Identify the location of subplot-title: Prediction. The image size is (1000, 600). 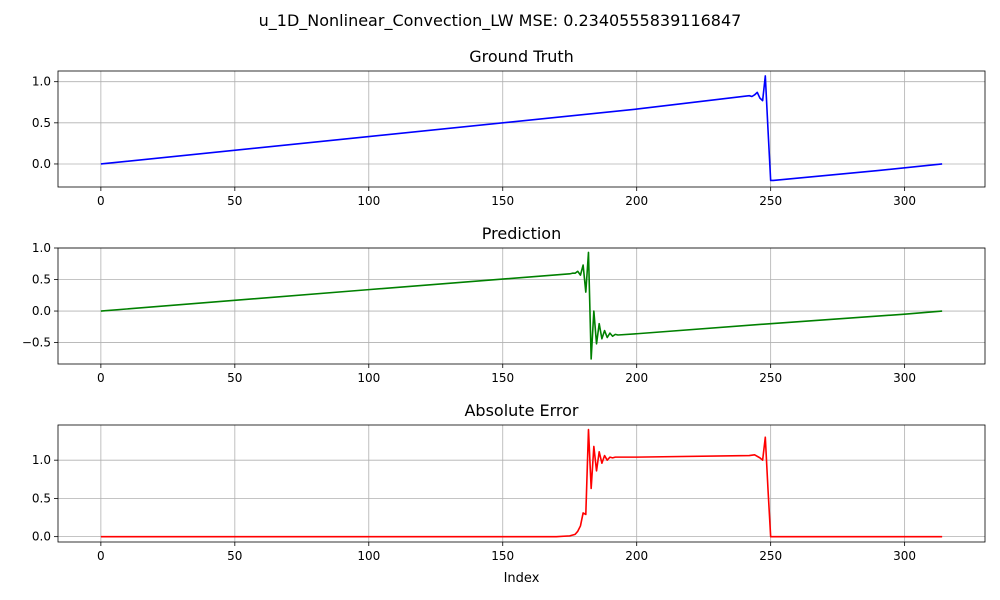
(521, 233).